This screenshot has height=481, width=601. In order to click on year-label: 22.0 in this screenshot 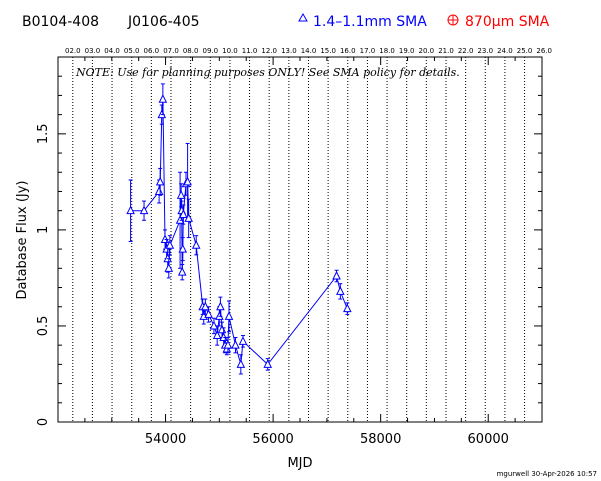, I will do `click(466, 51)`.